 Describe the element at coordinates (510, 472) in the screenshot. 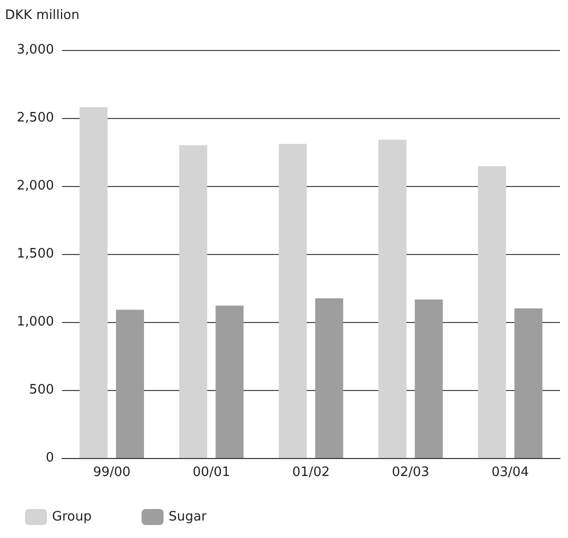

I see `x-tick-label: 03/04` at that location.